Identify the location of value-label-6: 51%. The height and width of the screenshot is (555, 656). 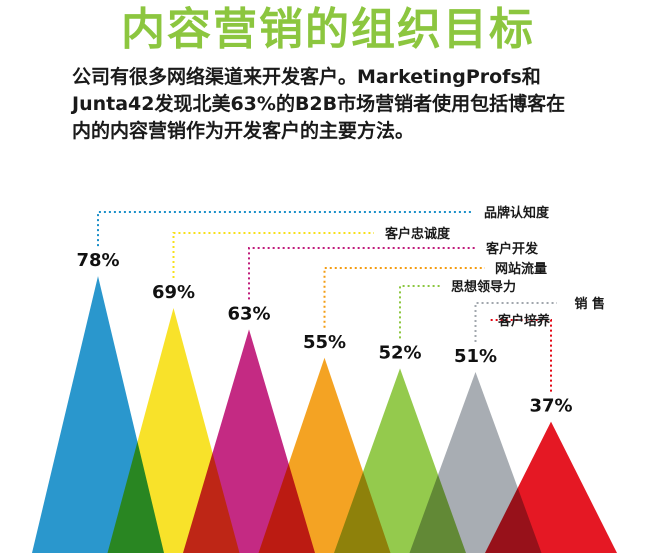
(475, 356).